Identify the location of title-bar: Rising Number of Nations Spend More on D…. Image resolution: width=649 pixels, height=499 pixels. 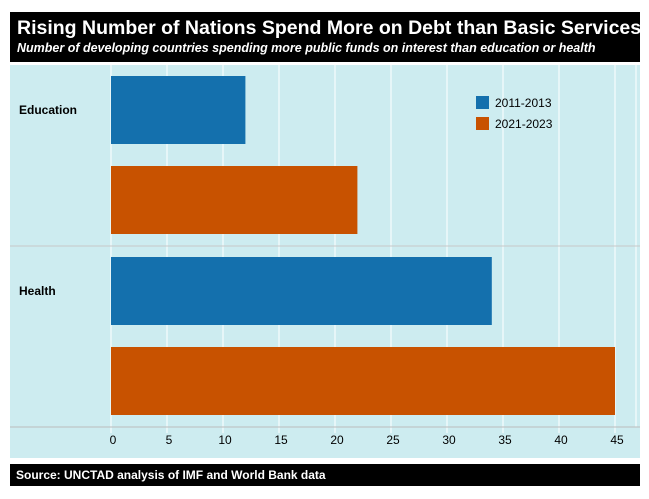
(326, 37).